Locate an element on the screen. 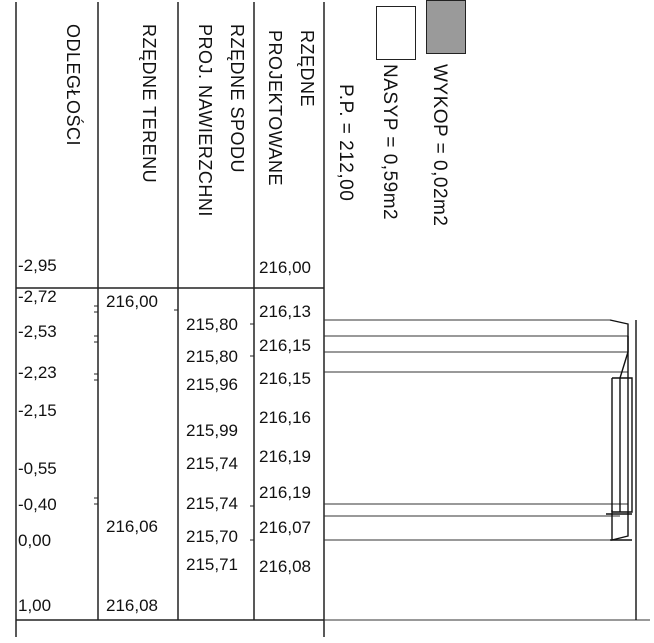 The height and width of the screenshot is (643, 654). distance-value: 0,00 is located at coordinates (35, 540).